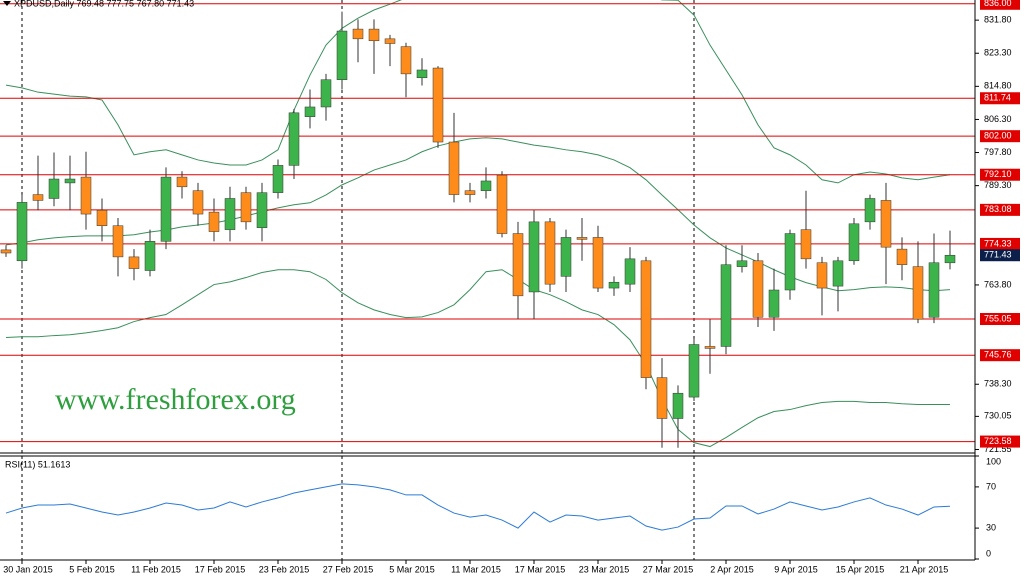 The image size is (1025, 579). I want to click on x-tick-label: 23 Feb 2015, so click(284, 569).